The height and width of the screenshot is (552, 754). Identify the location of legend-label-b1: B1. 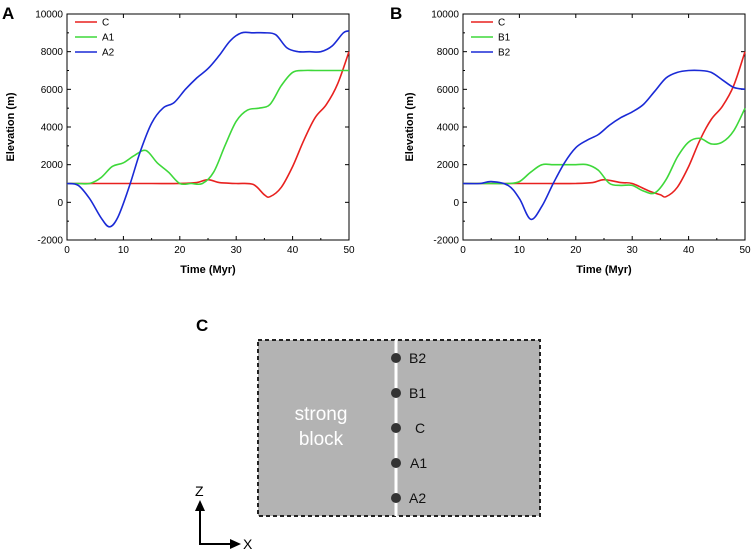
(504, 38).